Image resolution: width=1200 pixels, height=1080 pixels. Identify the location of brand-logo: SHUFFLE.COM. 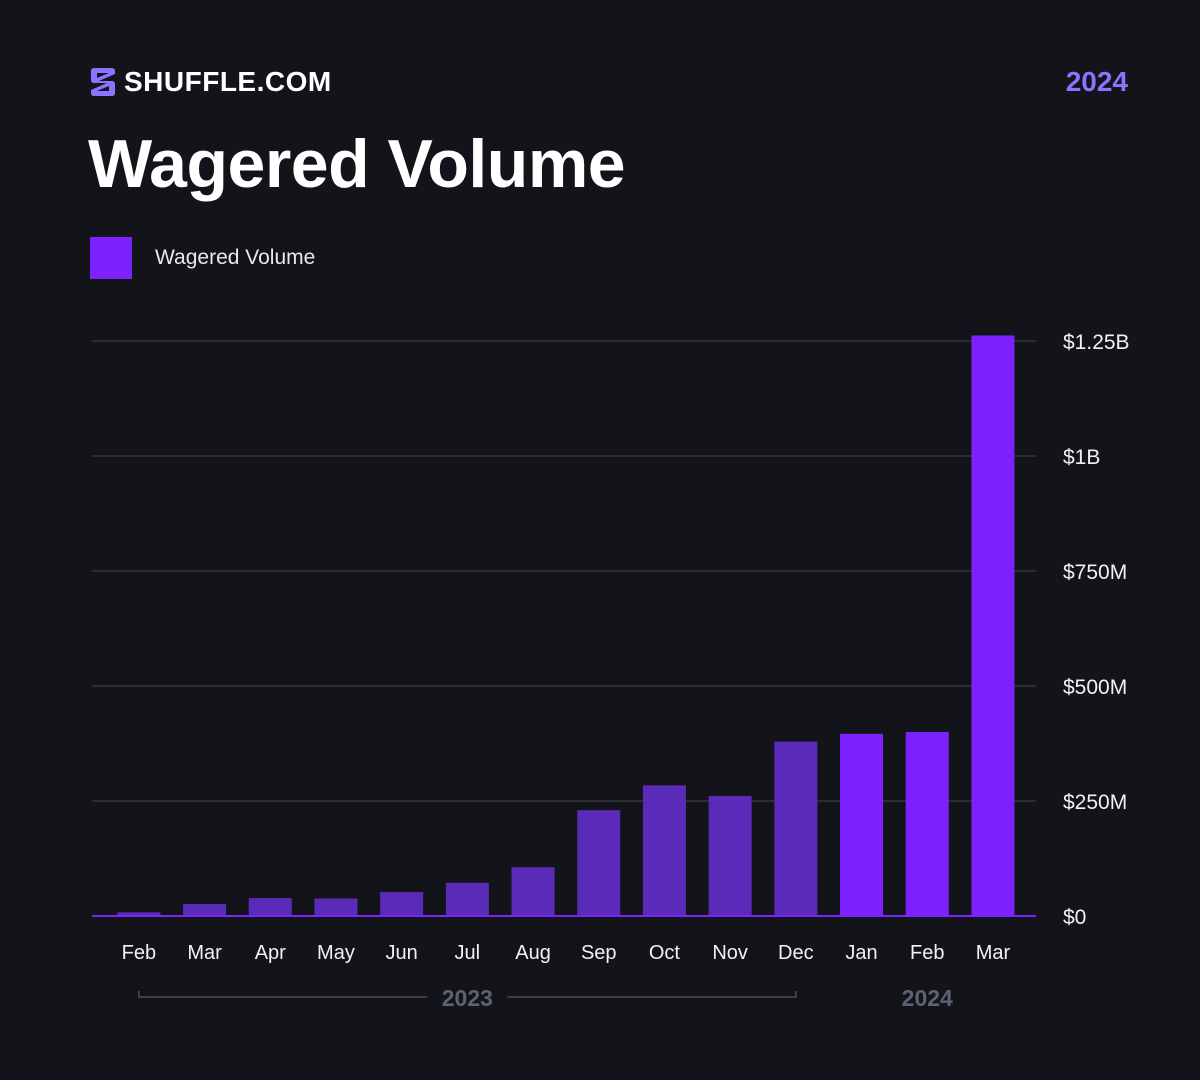
(211, 82).